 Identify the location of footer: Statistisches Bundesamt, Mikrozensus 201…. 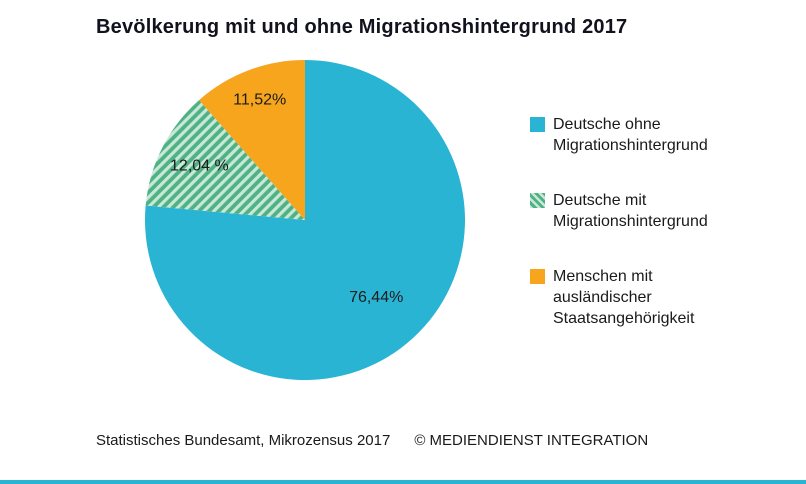
(372, 440).